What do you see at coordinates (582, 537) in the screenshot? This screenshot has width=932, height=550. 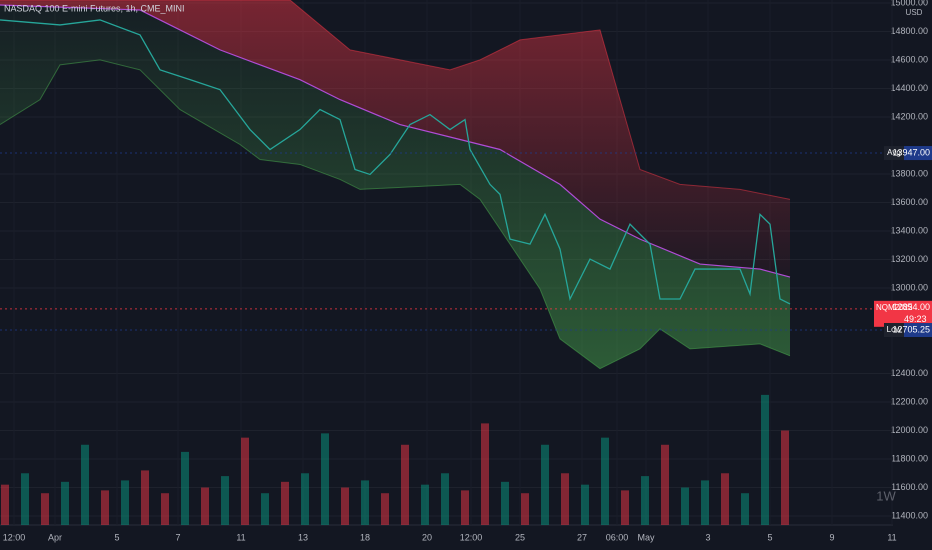 I see `x-tick-label: 27` at bounding box center [582, 537].